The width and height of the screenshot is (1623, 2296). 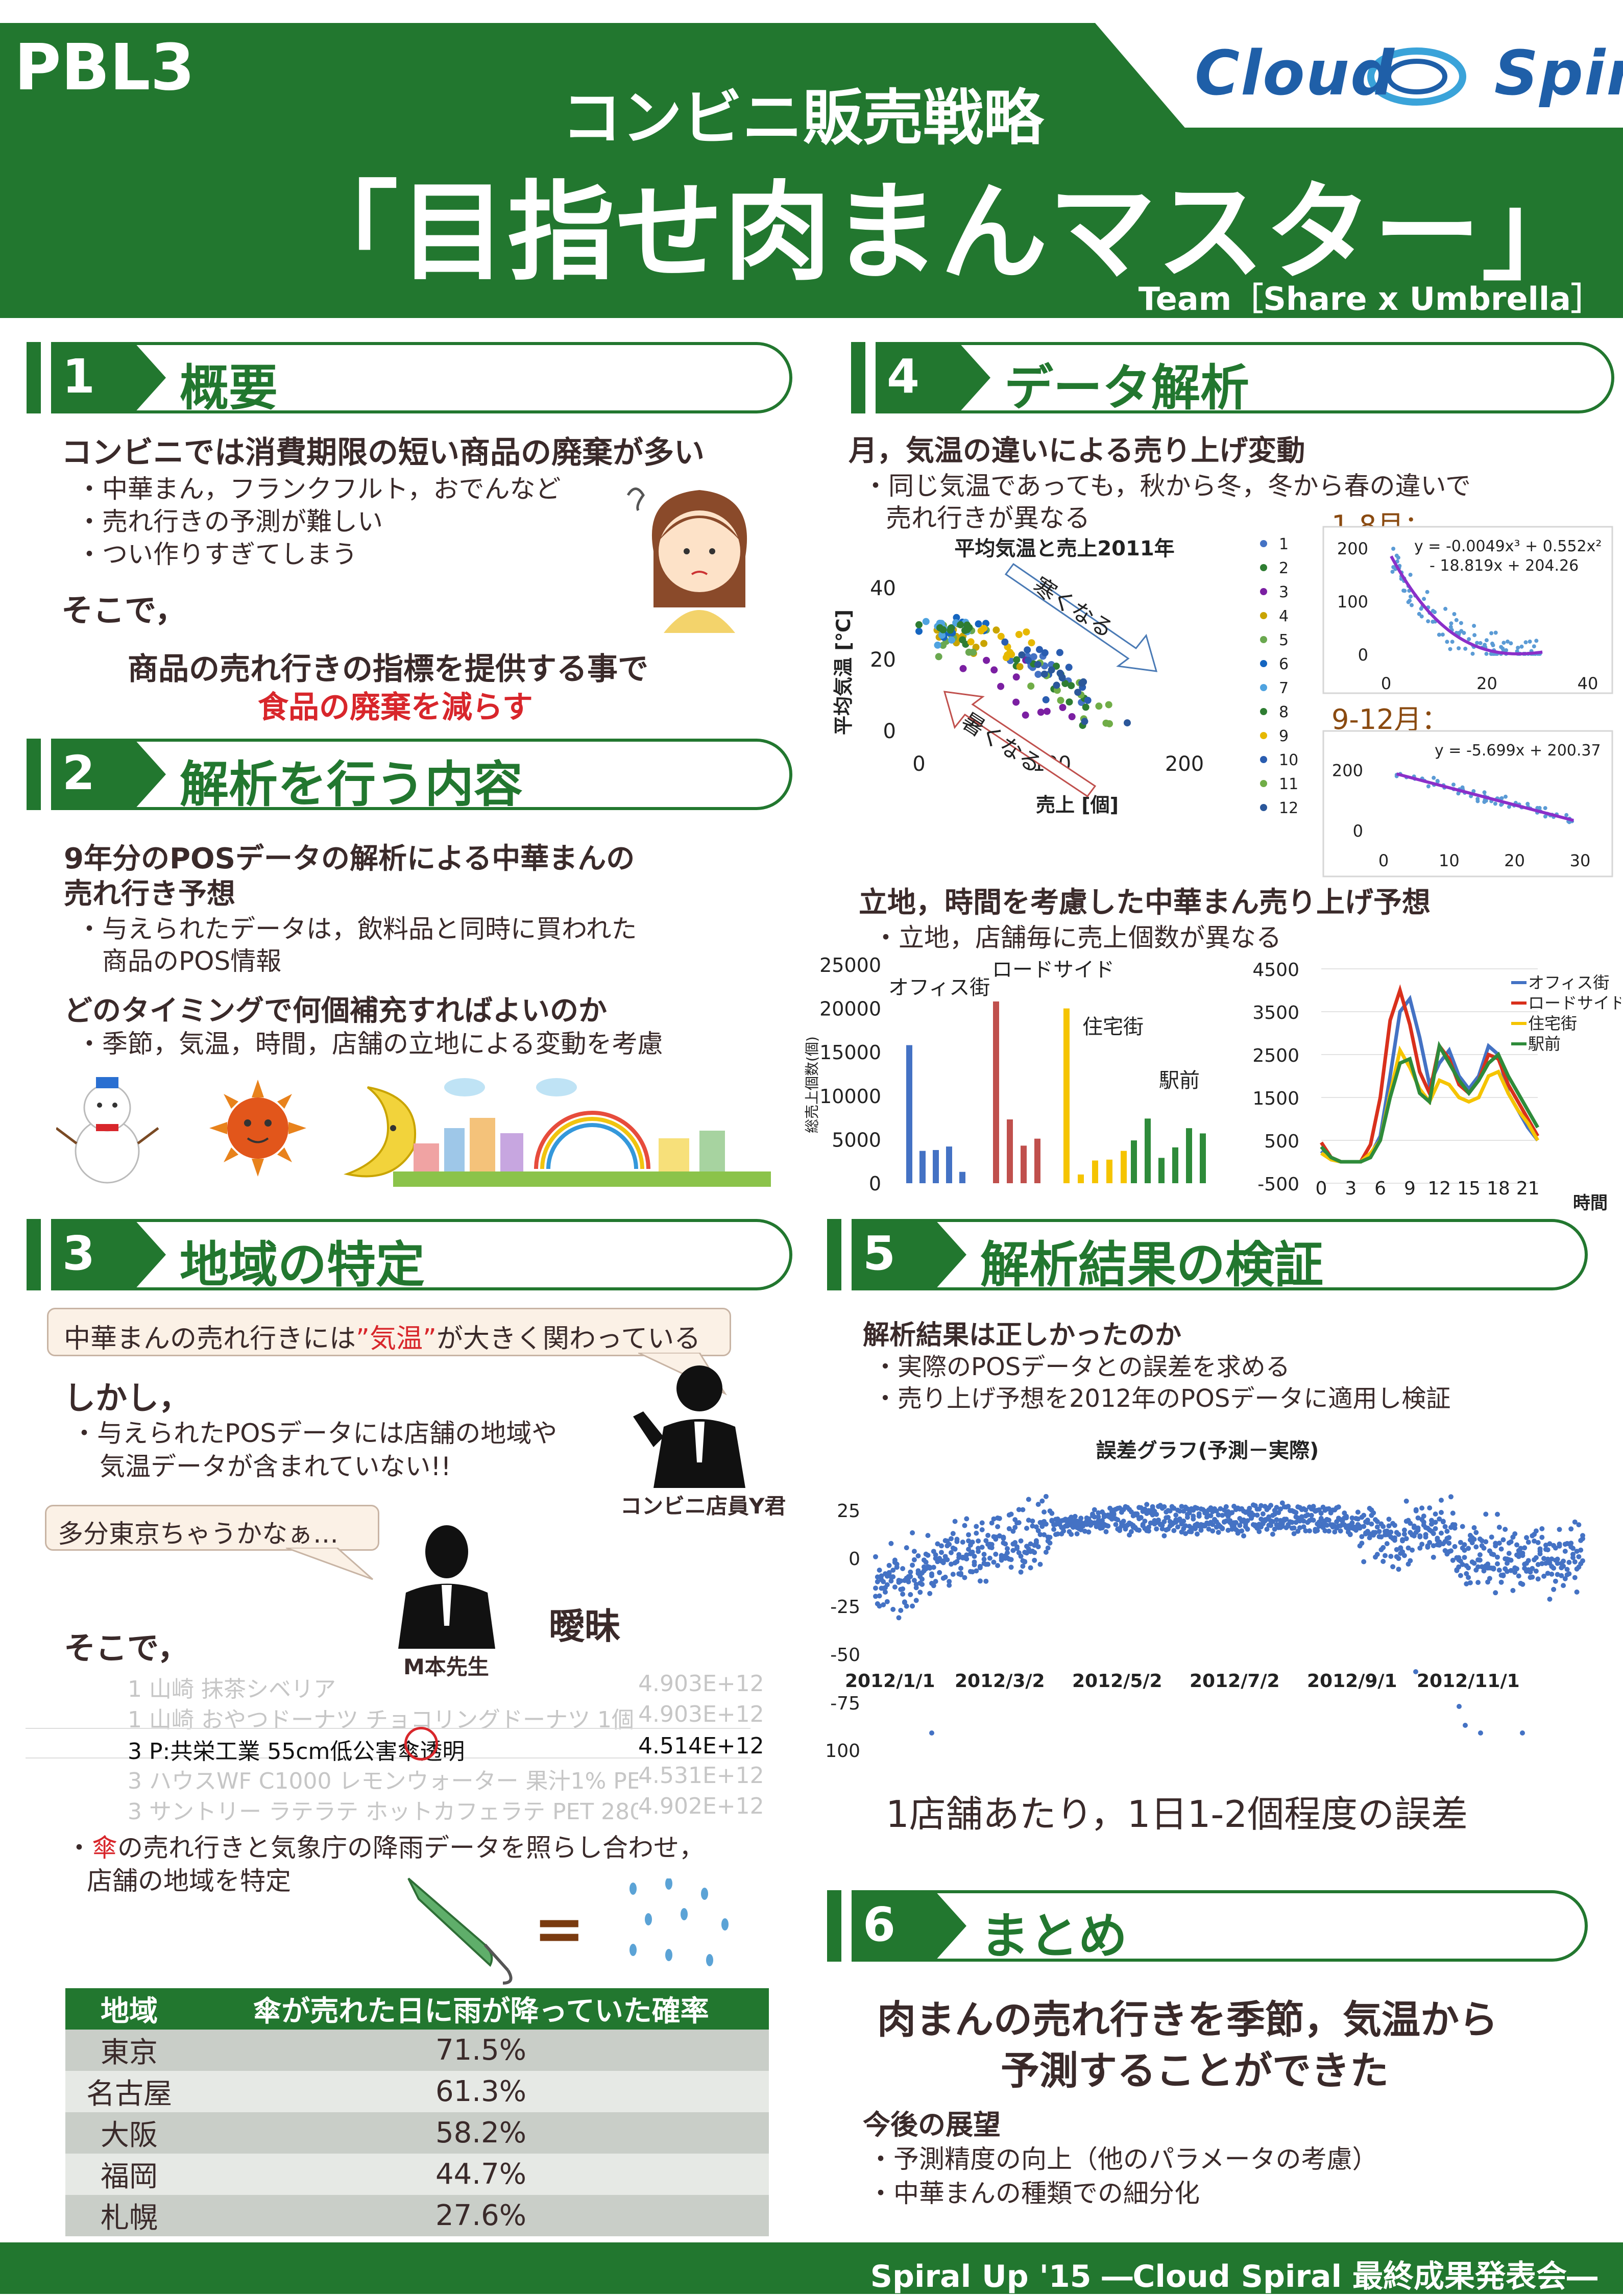 I want to click on y-tick-label: 0, so click(x=854, y=1559).